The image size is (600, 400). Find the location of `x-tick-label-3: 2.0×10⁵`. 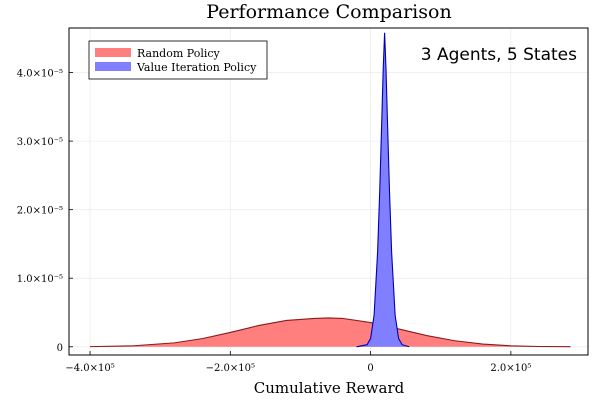

x-tick-label-3: 2.0×10⁵ is located at coordinates (510, 368).